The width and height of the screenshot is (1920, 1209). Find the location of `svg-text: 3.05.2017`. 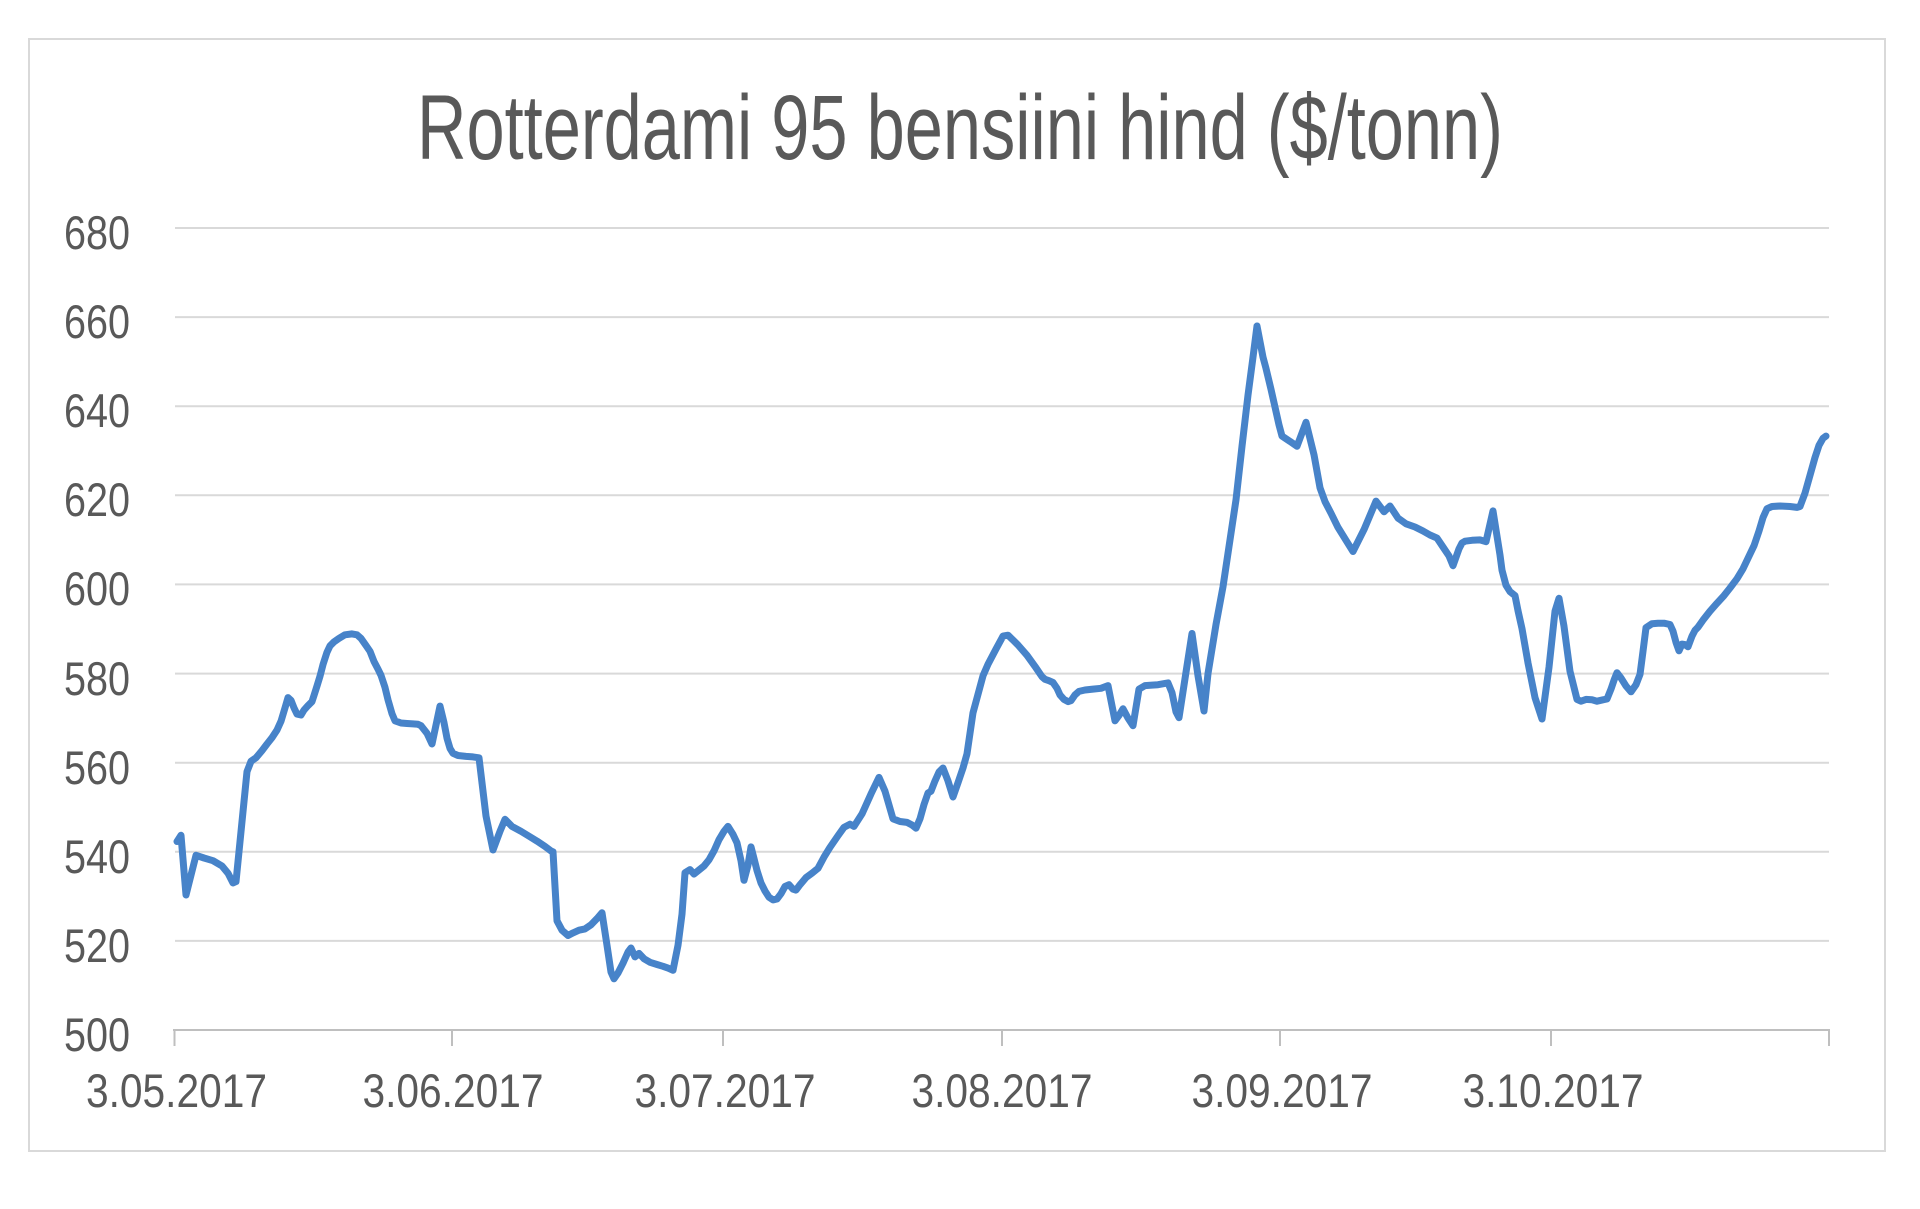

svg-text: 3.05.2017 is located at coordinates (176, 1090).